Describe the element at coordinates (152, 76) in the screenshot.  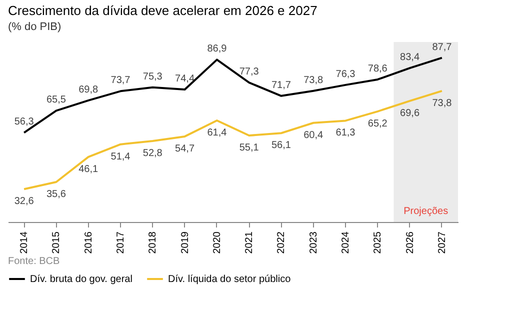
I see `data-label: 75,3` at that location.